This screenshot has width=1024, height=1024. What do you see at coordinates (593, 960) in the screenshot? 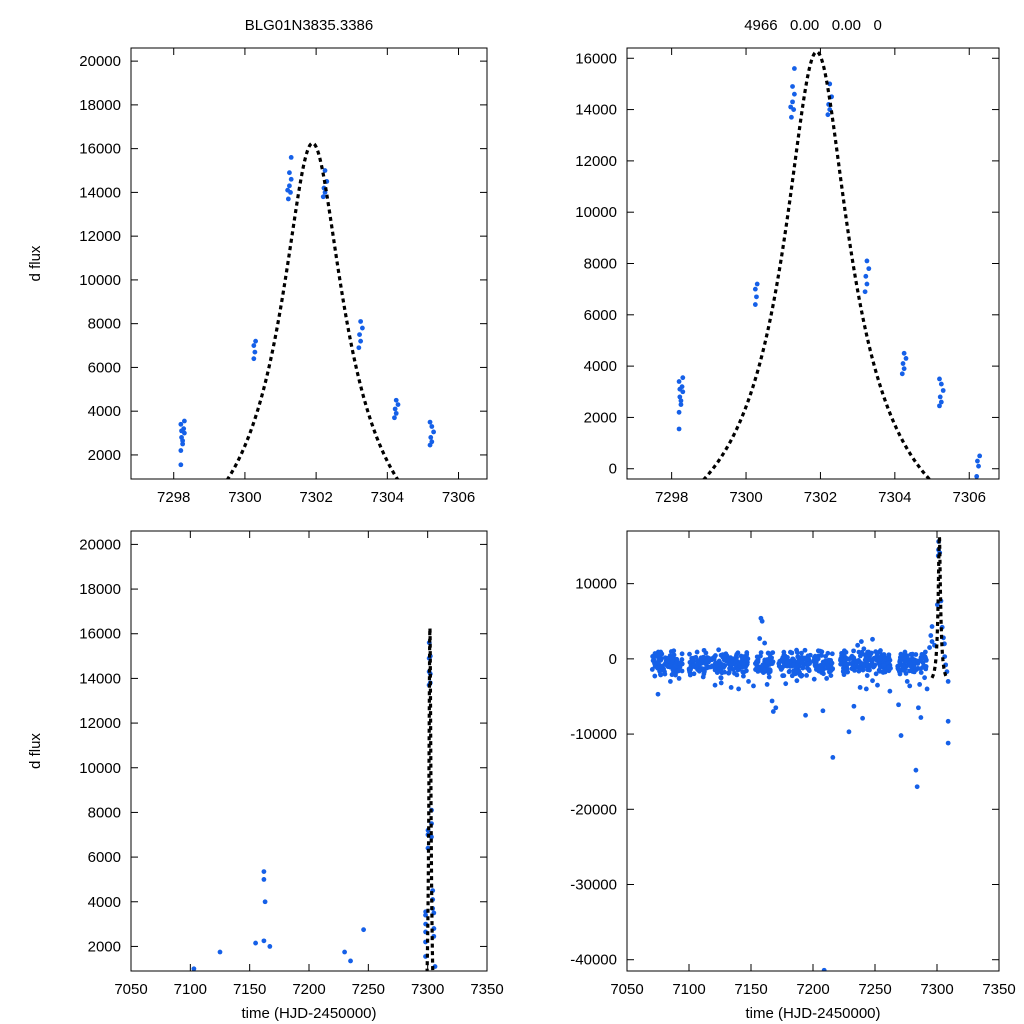
I see `y-tick-label: -40000` at bounding box center [593, 960].